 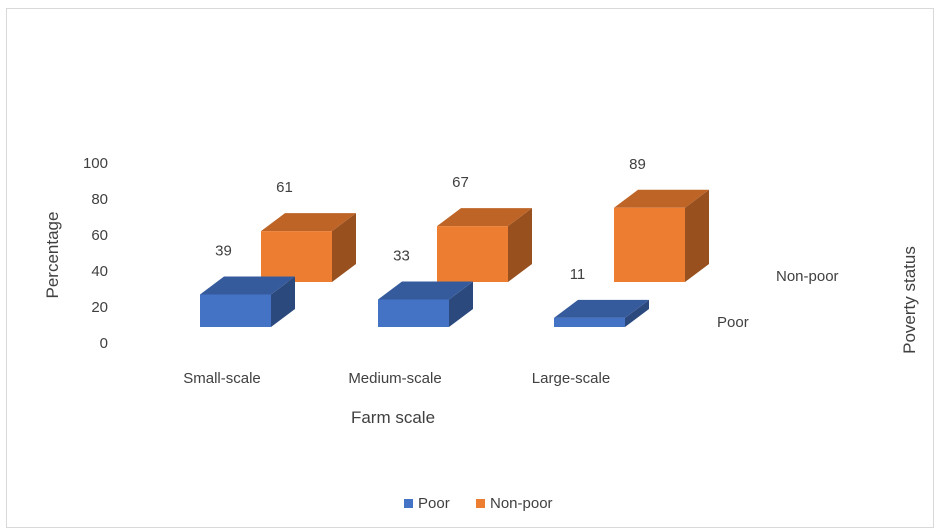 I want to click on bar-non-poor-large-scale, so click(x=661, y=235).